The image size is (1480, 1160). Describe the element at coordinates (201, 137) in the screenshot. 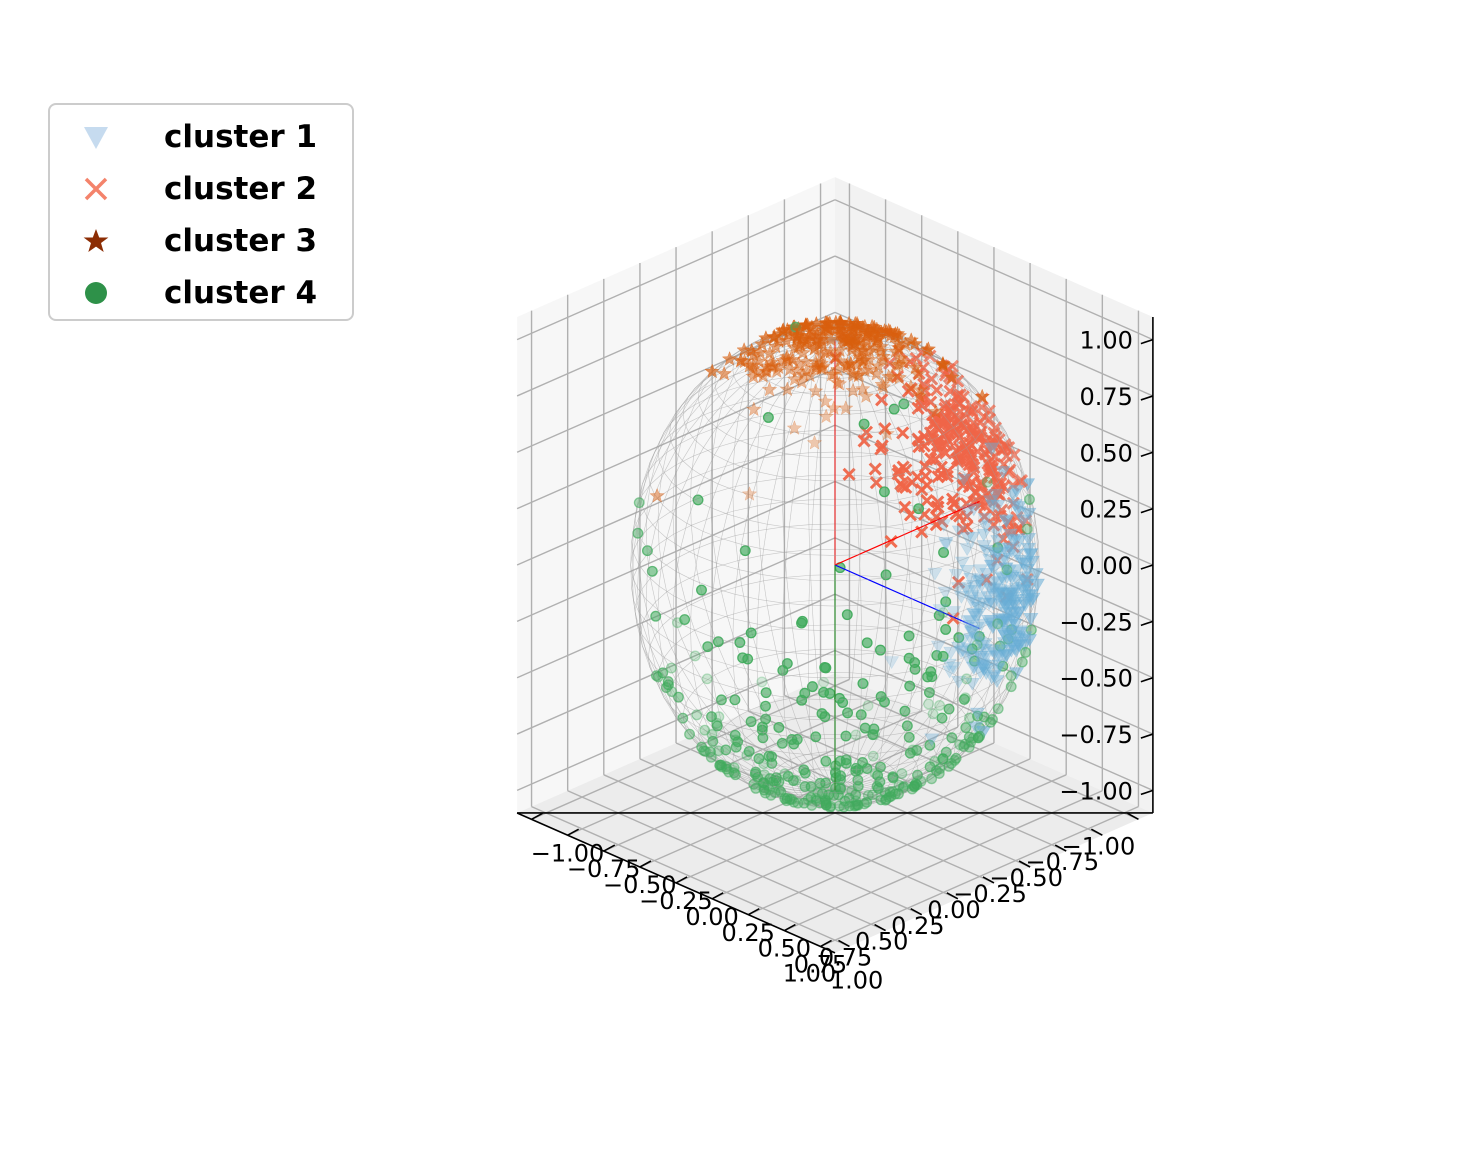

I see `legend-item-cluster-1: cluster 1` at that location.